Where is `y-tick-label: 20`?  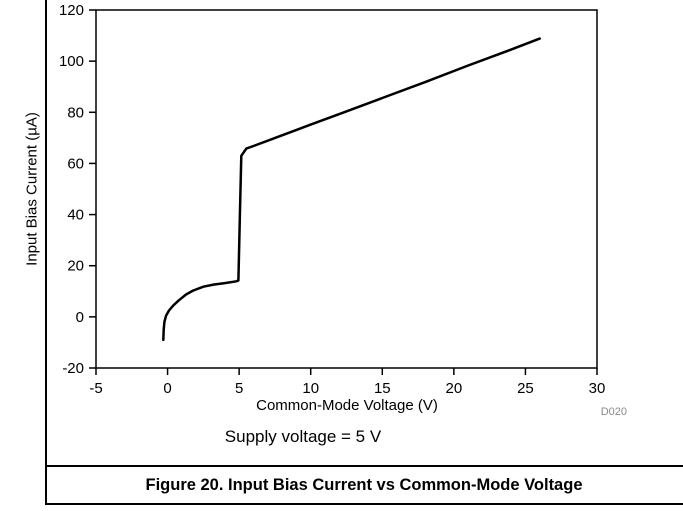 y-tick-label: 20 is located at coordinates (75, 266).